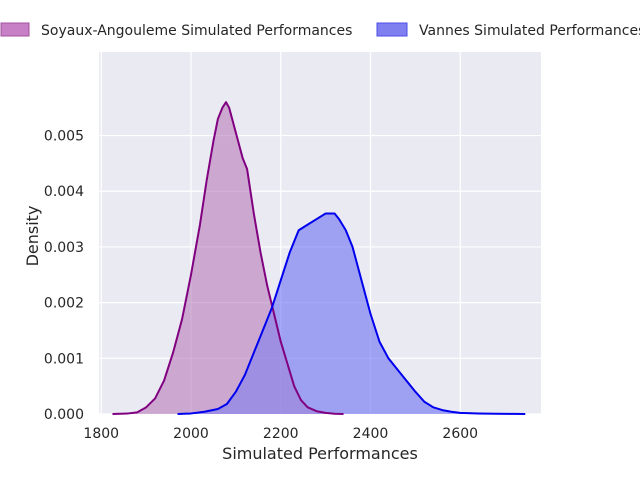 Image resolution: width=640 pixels, height=480 pixels. I want to click on x-tick-label: 1800, so click(101, 434).